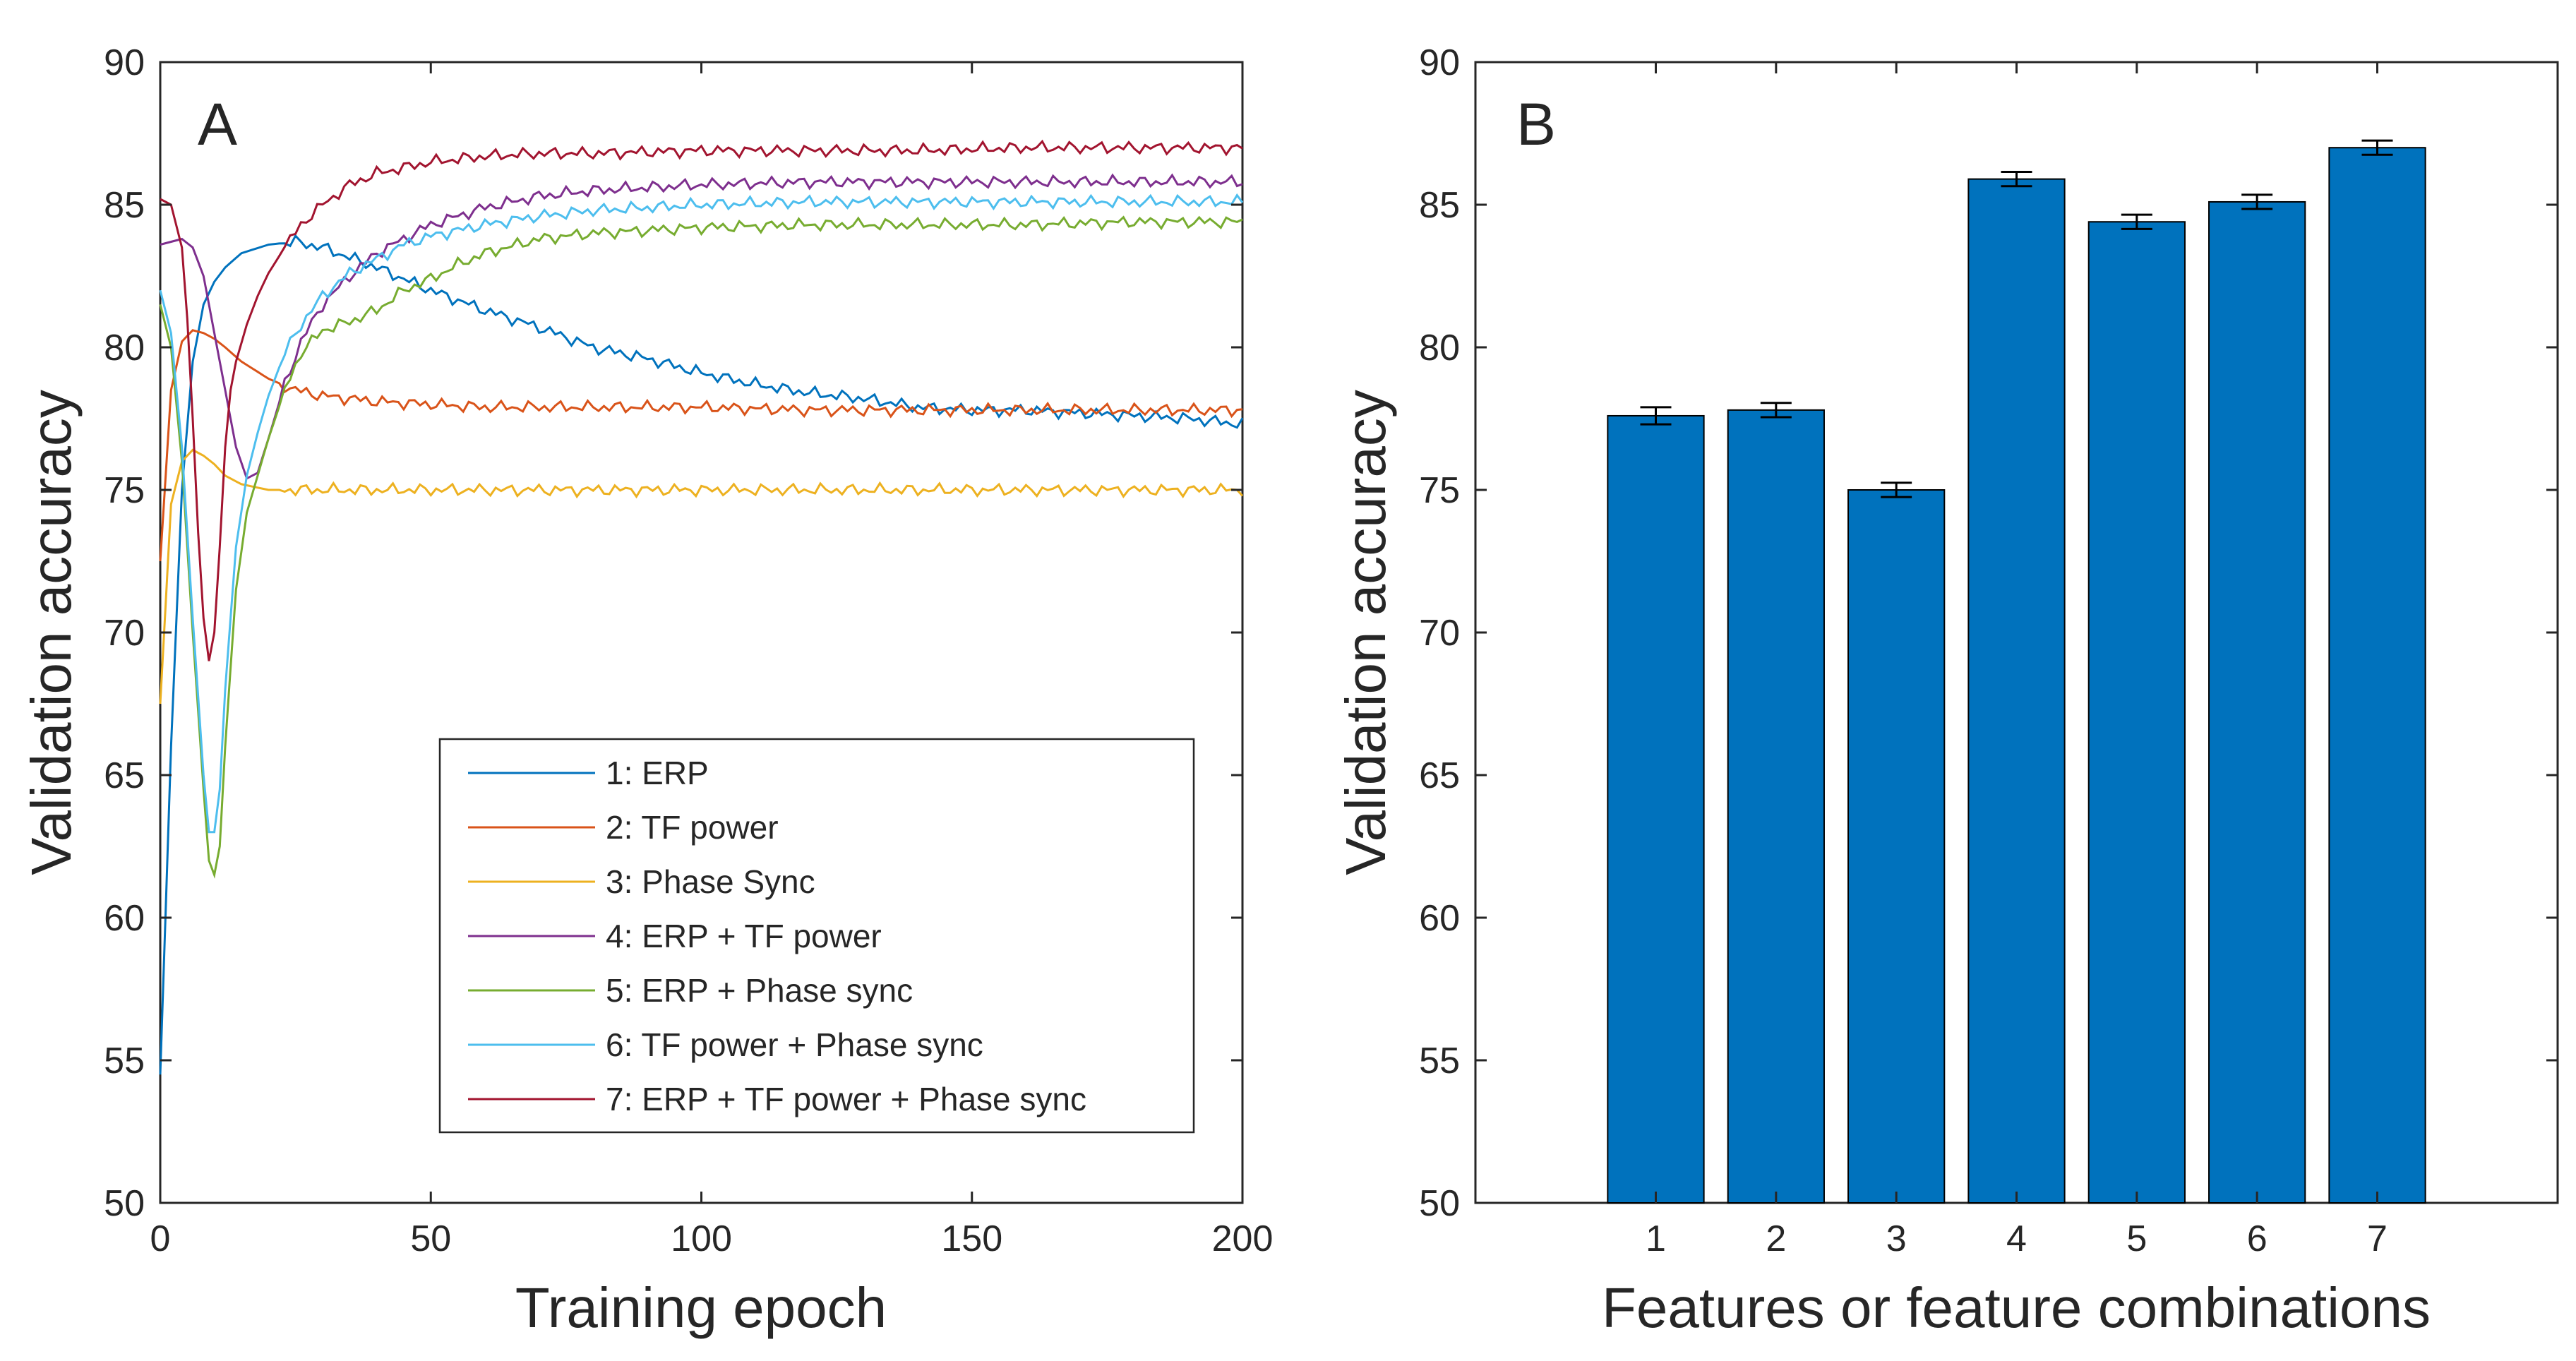  Describe the element at coordinates (710, 882) in the screenshot. I see `legend-entry-3: 3: Phase Sync` at that location.